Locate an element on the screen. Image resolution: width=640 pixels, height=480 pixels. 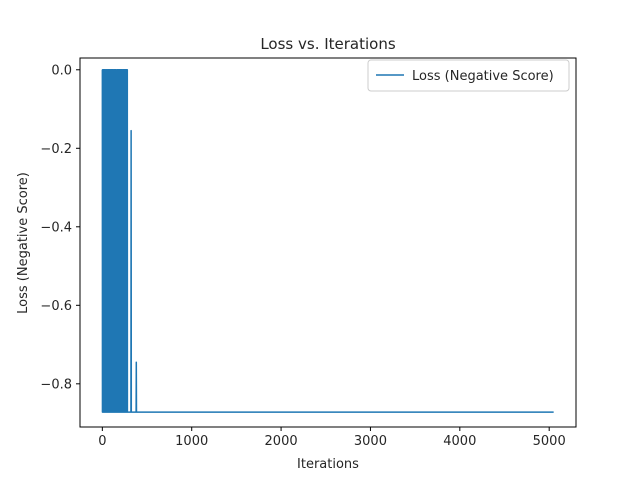
y-tick-label: −0.8 is located at coordinates (56, 384).